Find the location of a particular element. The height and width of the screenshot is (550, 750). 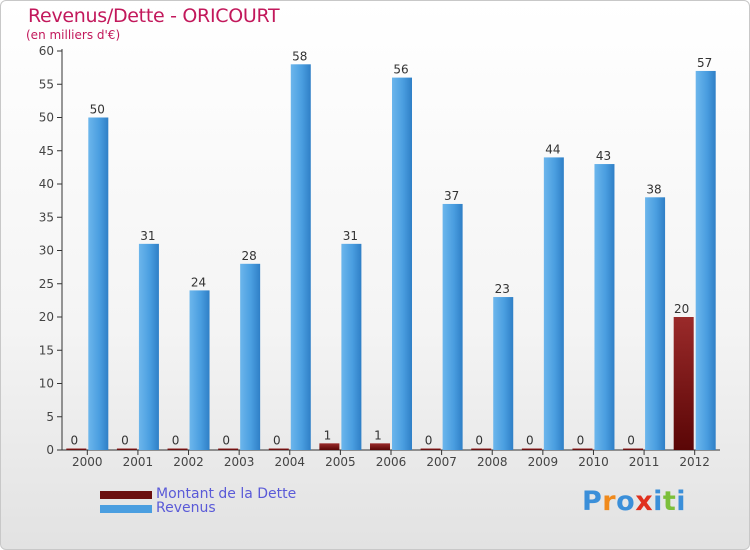

legend-label-revenus: Revenus is located at coordinates (186, 508).